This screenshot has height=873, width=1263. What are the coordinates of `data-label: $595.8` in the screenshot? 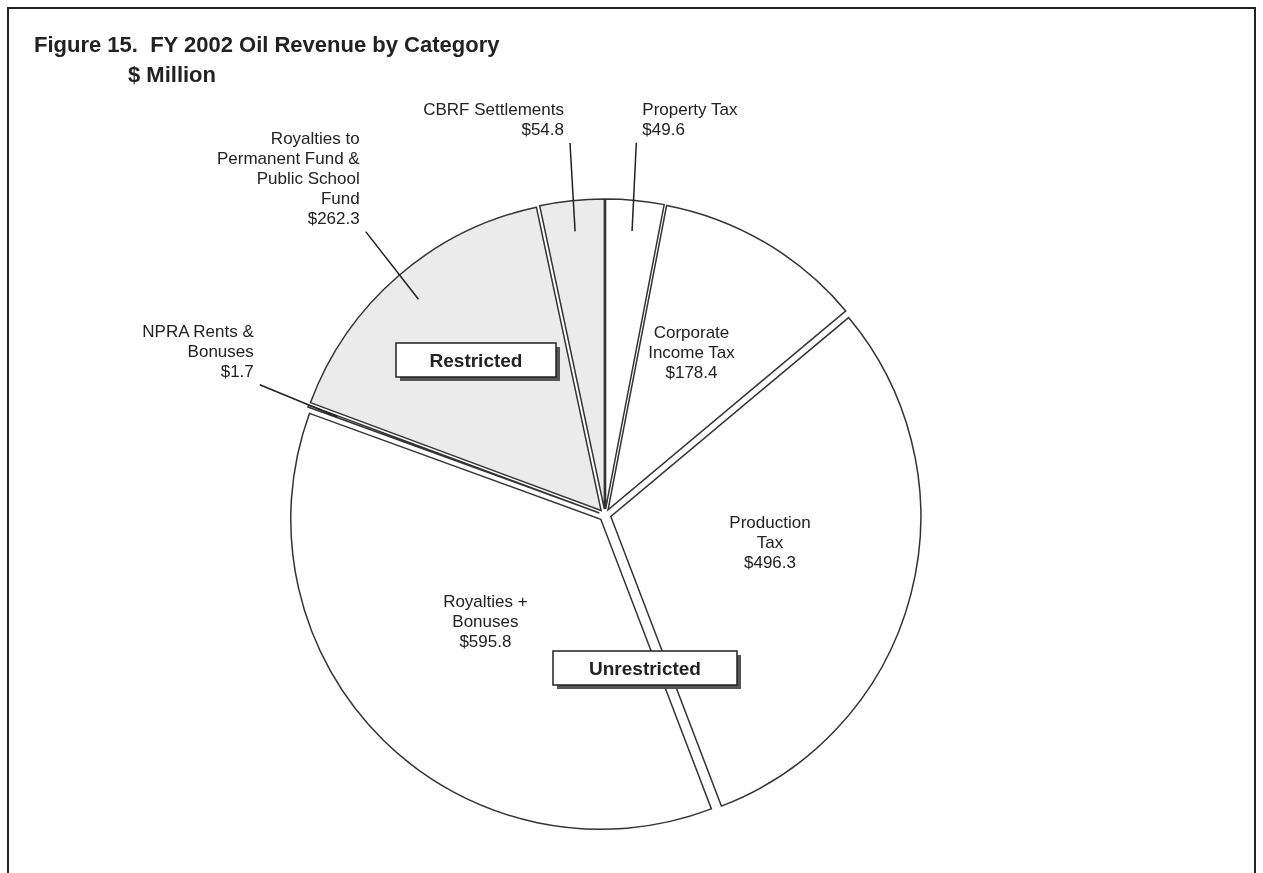 It's located at (485, 641).